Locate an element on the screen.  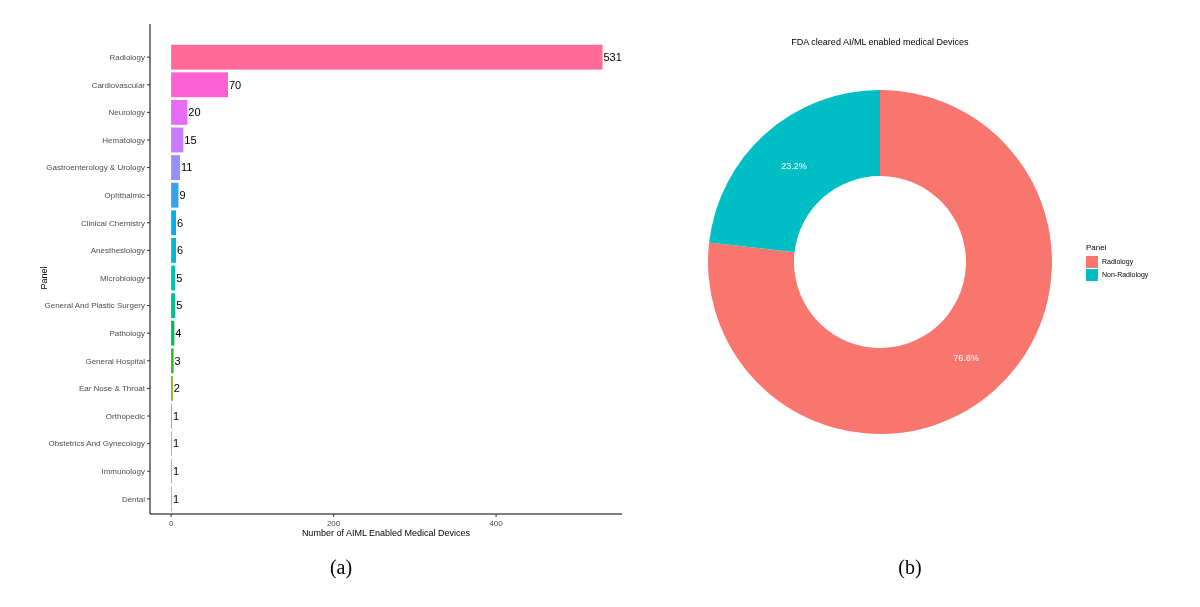
y-tick-label: Immunology is located at coordinates (123, 472).